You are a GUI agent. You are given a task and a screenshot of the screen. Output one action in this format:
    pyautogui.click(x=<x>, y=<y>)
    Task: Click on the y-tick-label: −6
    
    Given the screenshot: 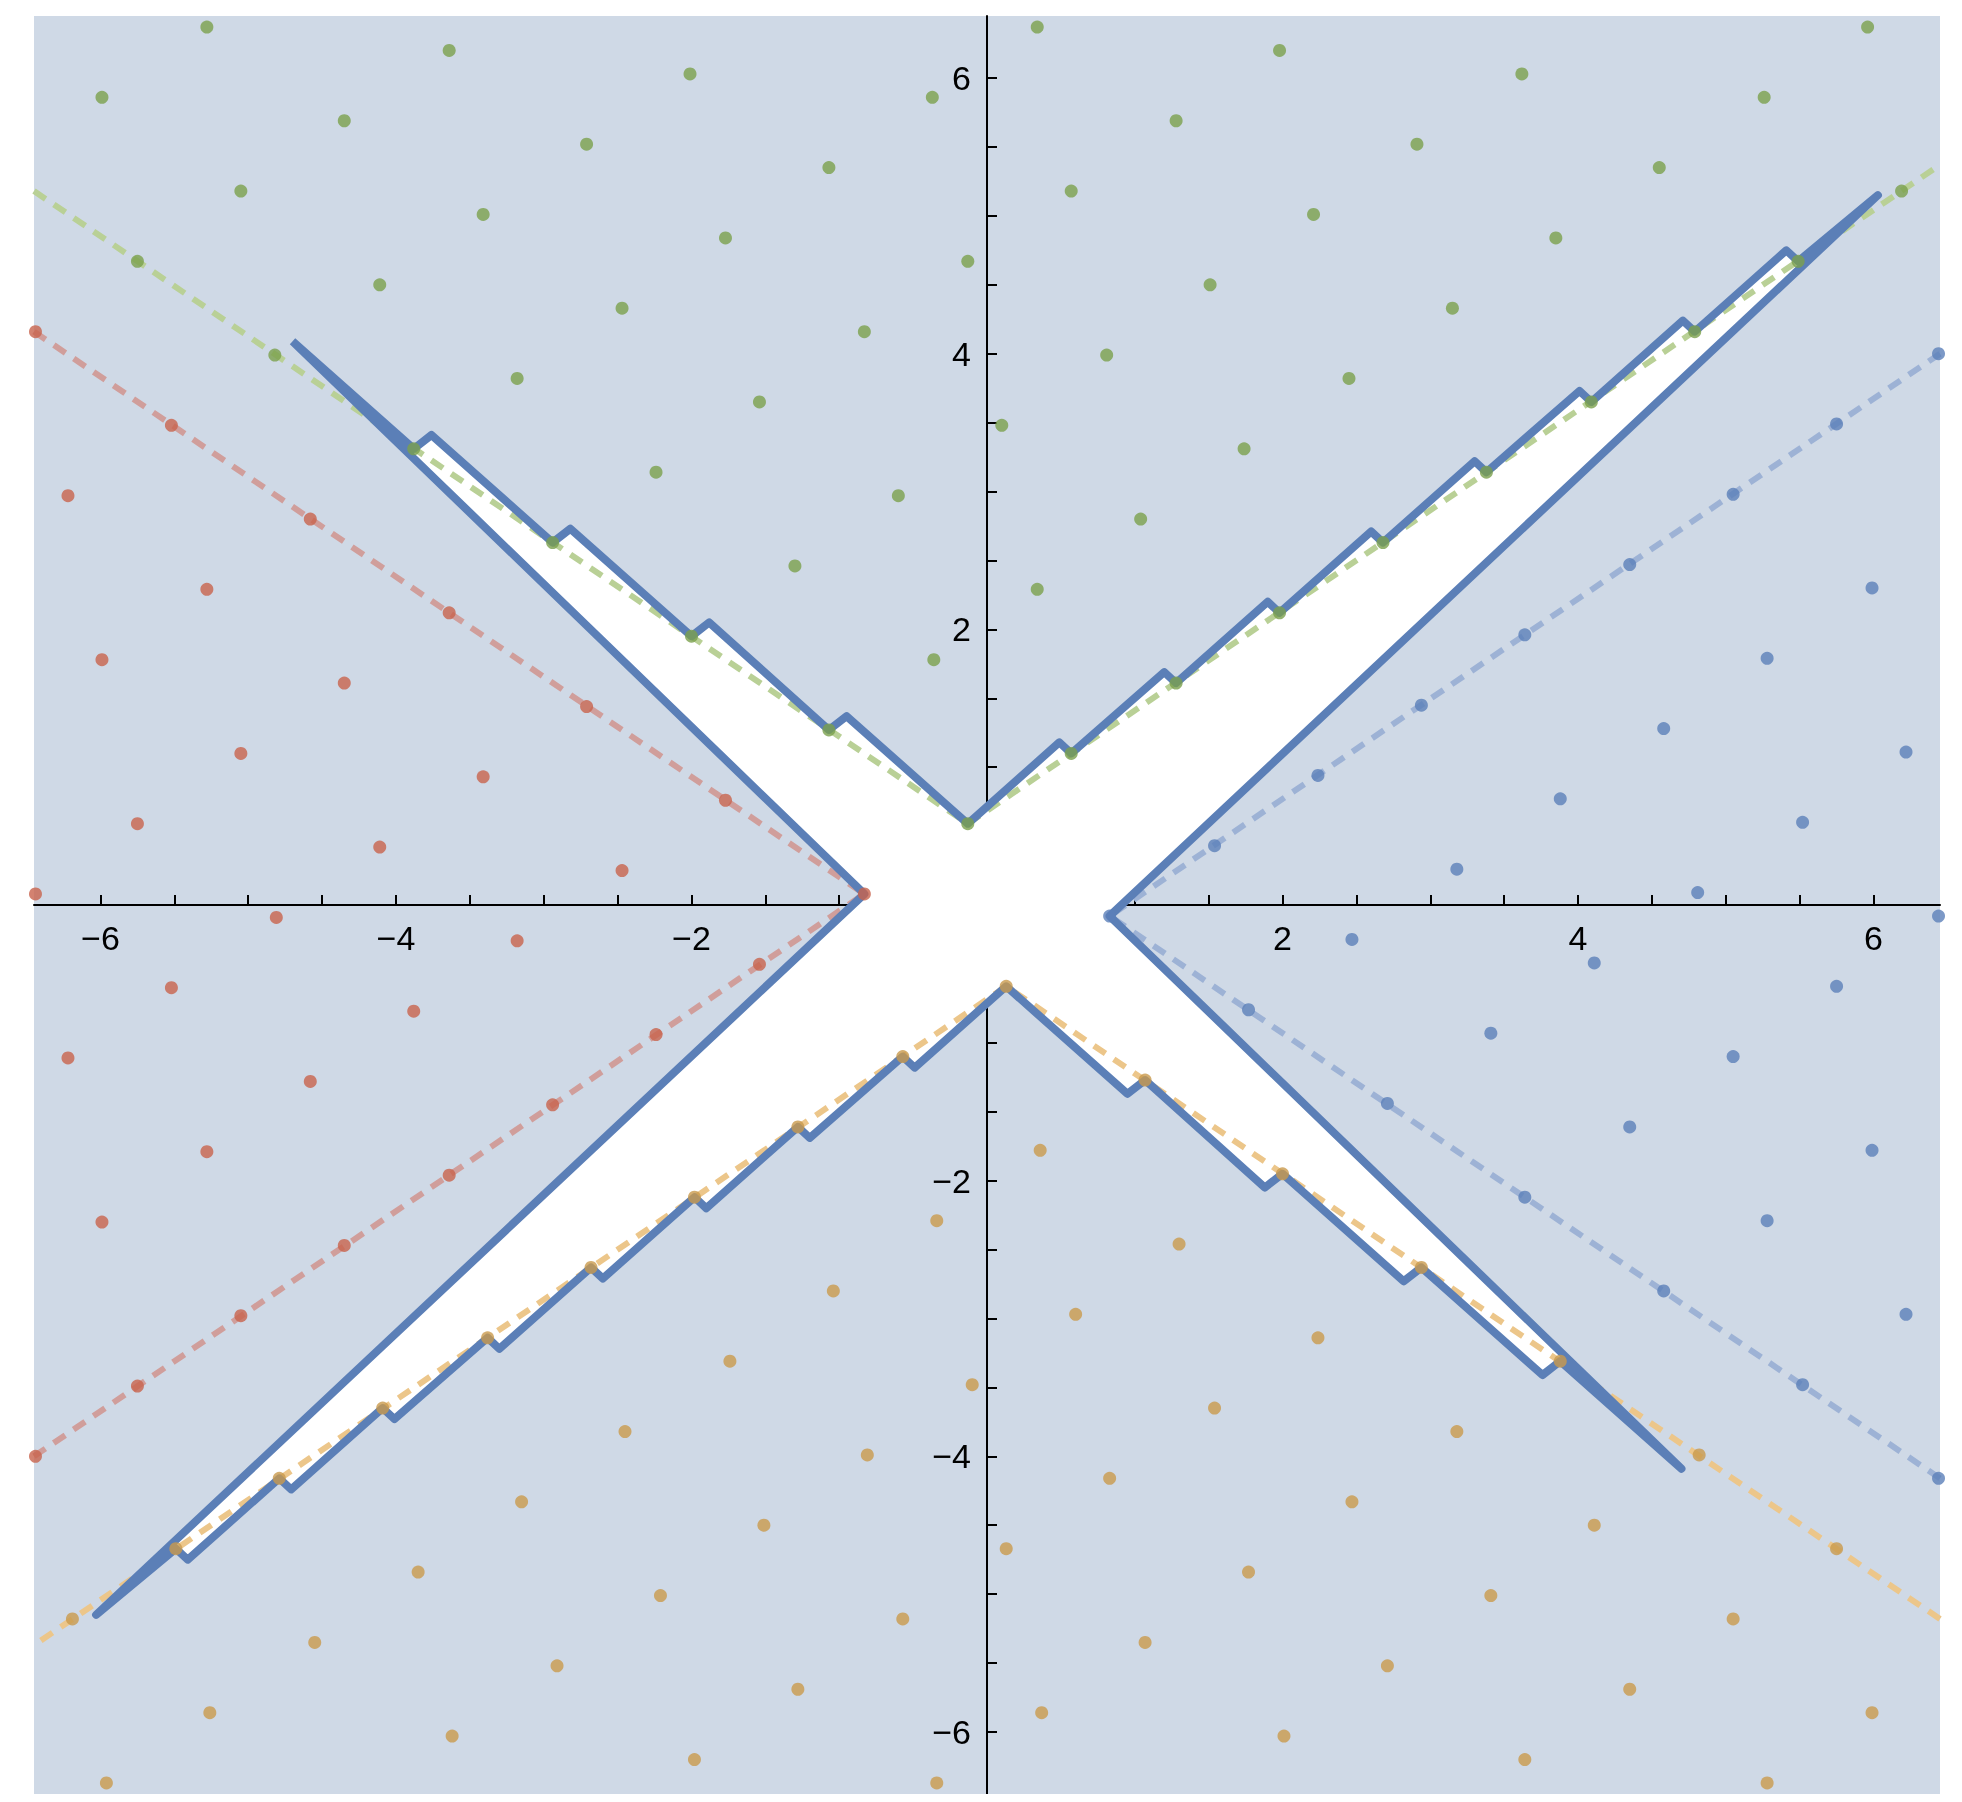 What is the action you would take?
    pyautogui.click(x=951, y=1731)
    